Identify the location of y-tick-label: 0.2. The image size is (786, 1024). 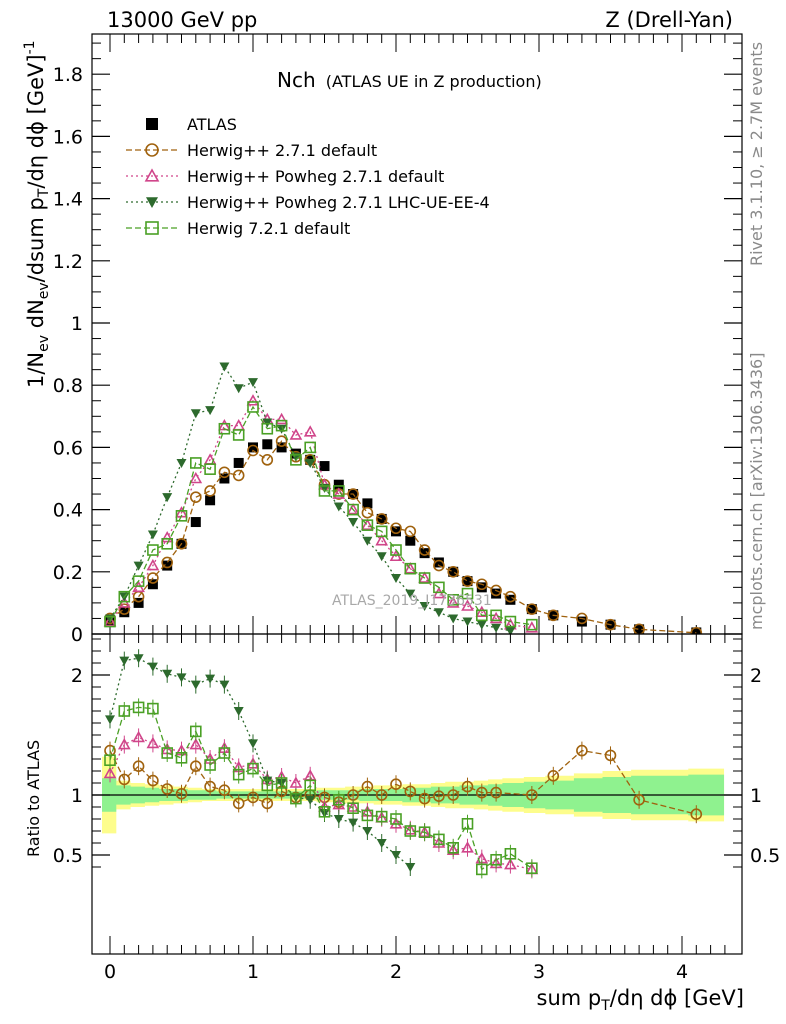
(68, 573).